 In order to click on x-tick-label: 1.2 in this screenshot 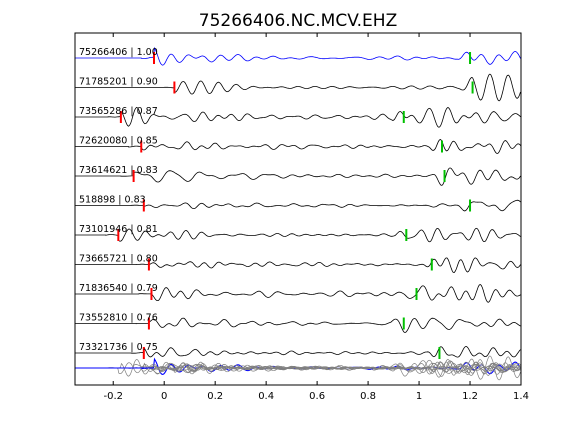, I will do `click(470, 396)`.